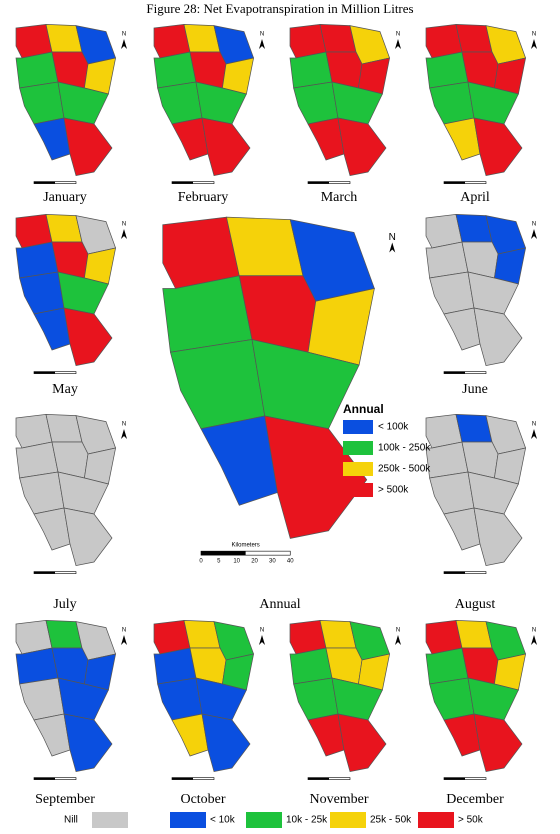 Image resolution: width=560 pixels, height=834 pixels. I want to click on panel-label: April, so click(475, 197).